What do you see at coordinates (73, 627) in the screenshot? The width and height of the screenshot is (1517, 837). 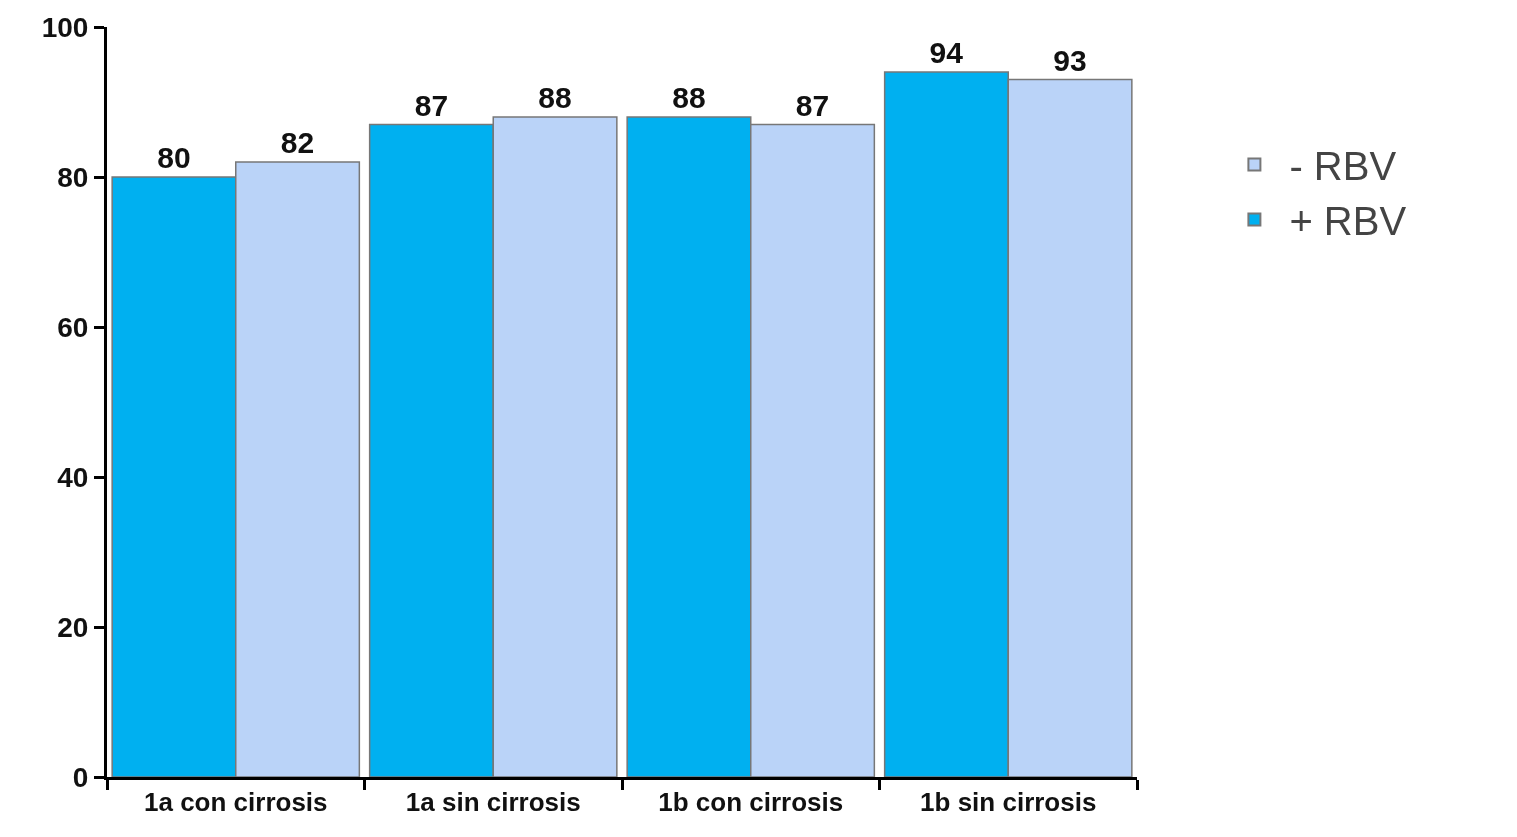 I see `y-tick-label: 20` at bounding box center [73, 627].